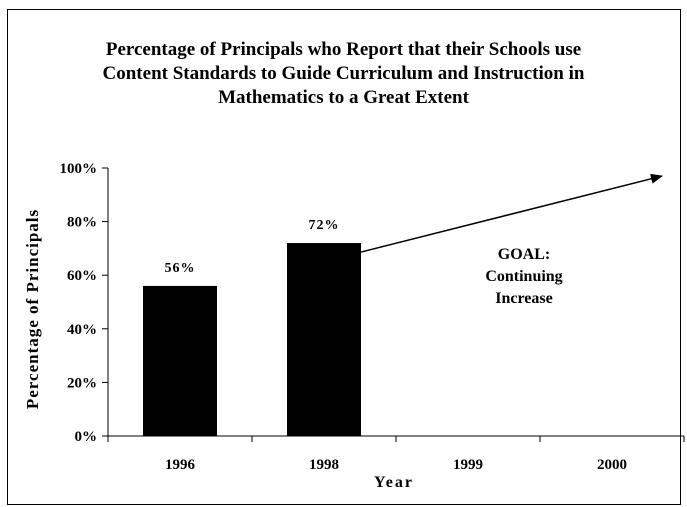  I want to click on y-tick-label: 40%, so click(82, 330).